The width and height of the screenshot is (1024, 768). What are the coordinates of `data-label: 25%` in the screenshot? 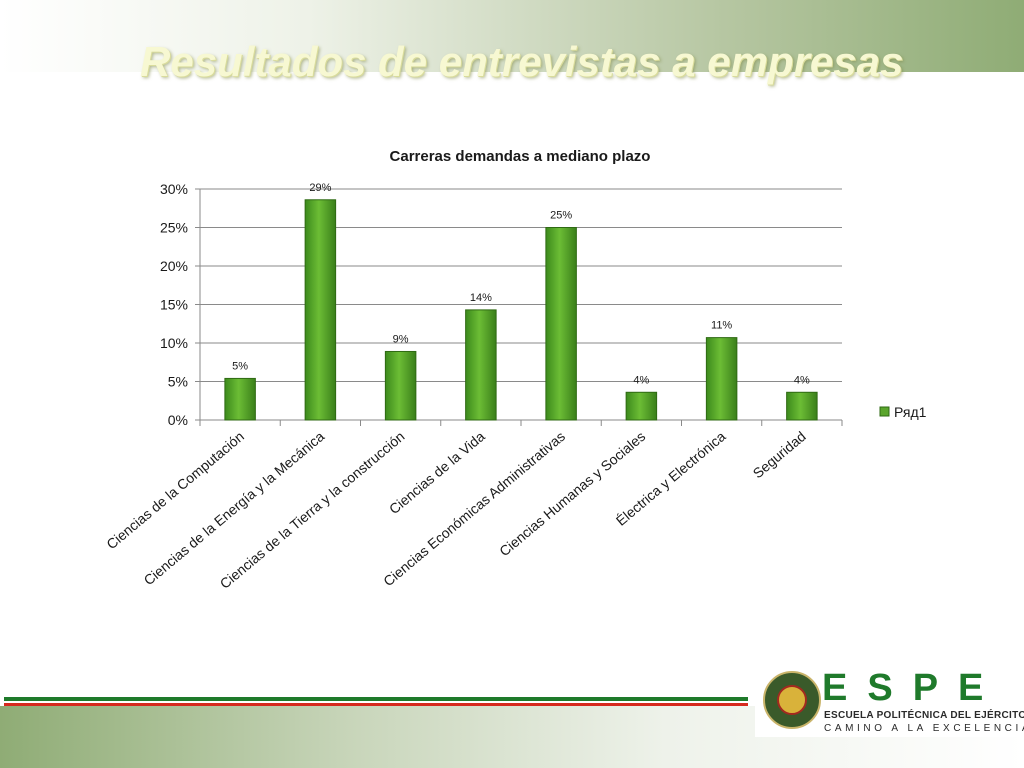 It's located at (561, 216).